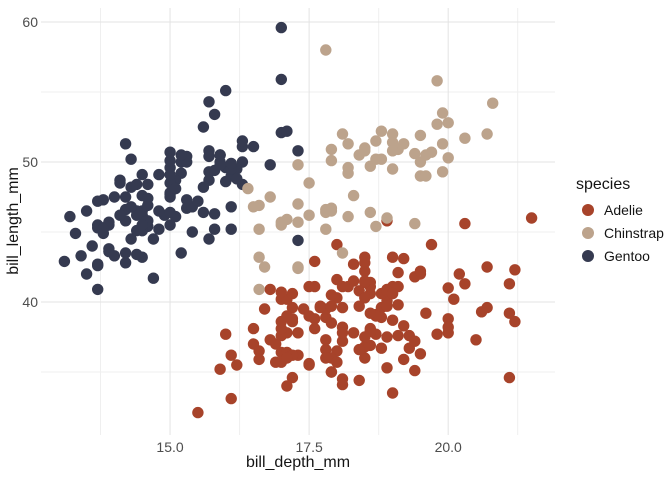 The width and height of the screenshot is (672, 480). What do you see at coordinates (448, 447) in the screenshot?
I see `x-tick-label: 20.0` at bounding box center [448, 447].